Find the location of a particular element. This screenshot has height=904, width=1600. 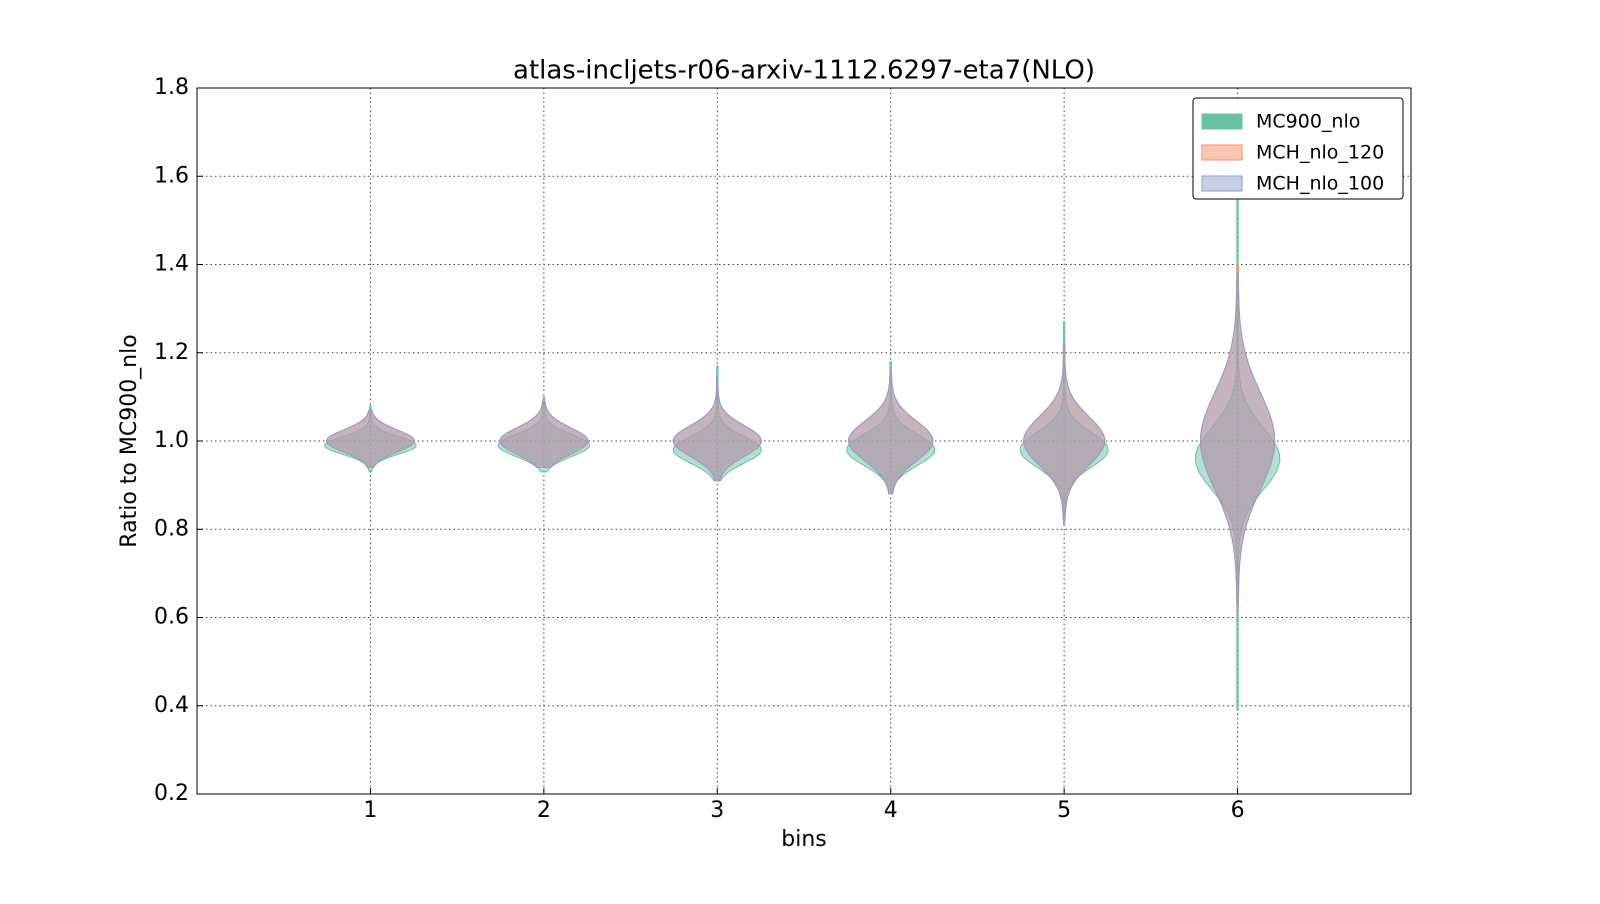

y-tick-label: 1.6 is located at coordinates (171, 175).